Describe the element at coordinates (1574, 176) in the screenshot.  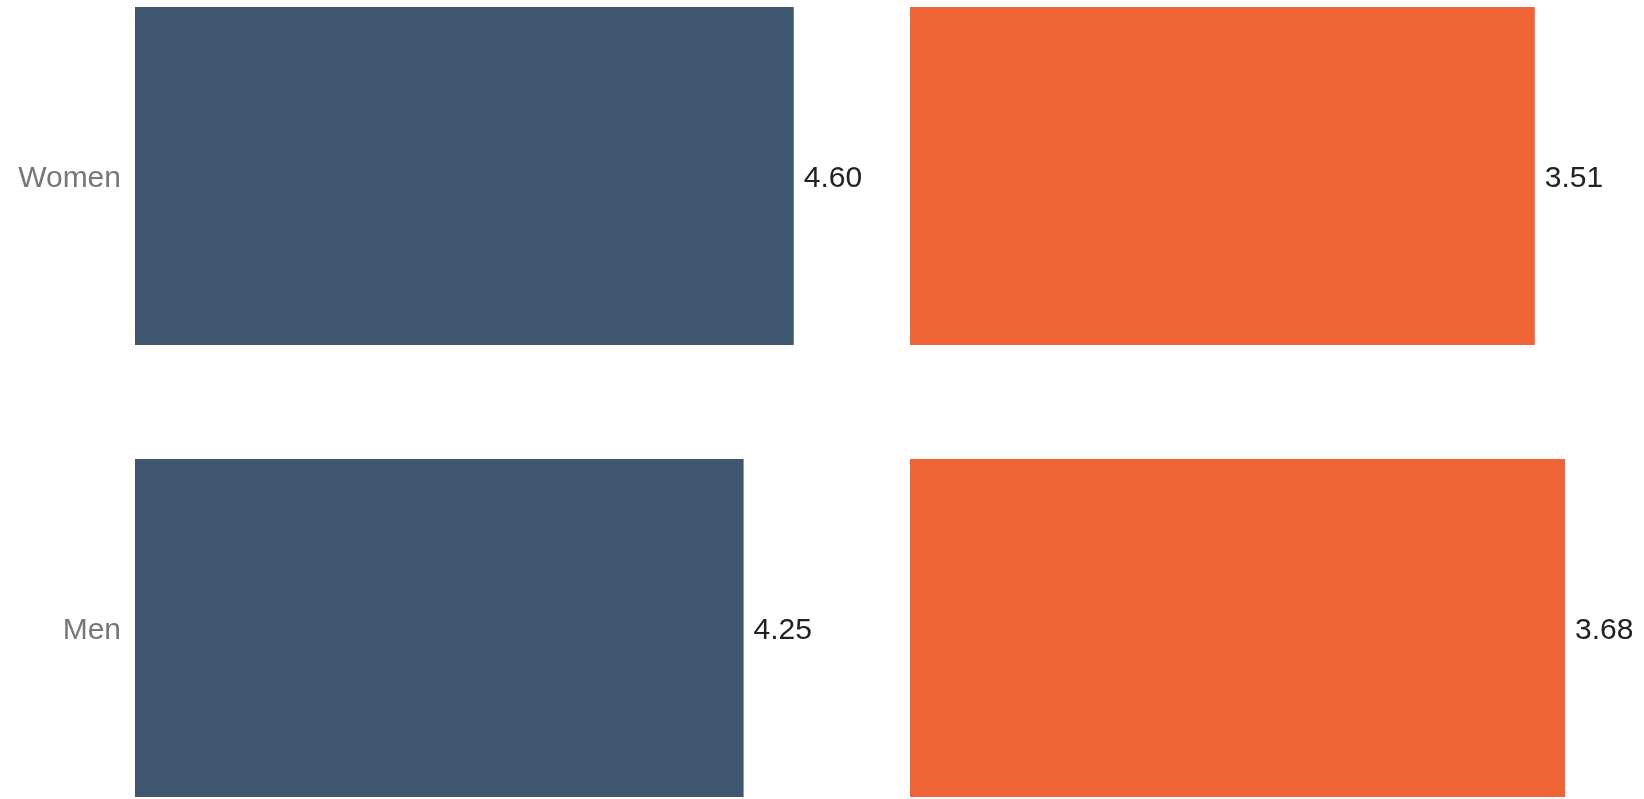
I see `data-label: 3.51` at that location.